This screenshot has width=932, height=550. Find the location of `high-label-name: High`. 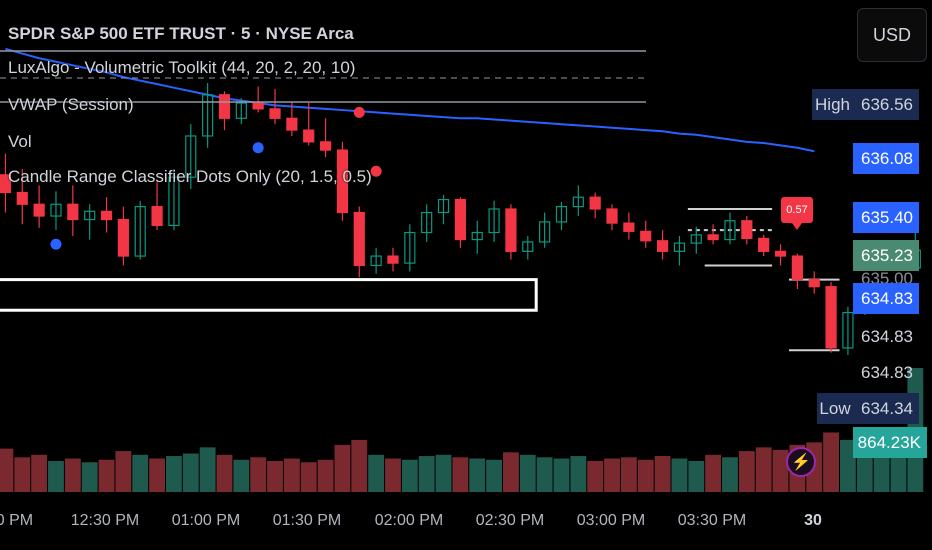

high-label-name: High is located at coordinates (832, 104).